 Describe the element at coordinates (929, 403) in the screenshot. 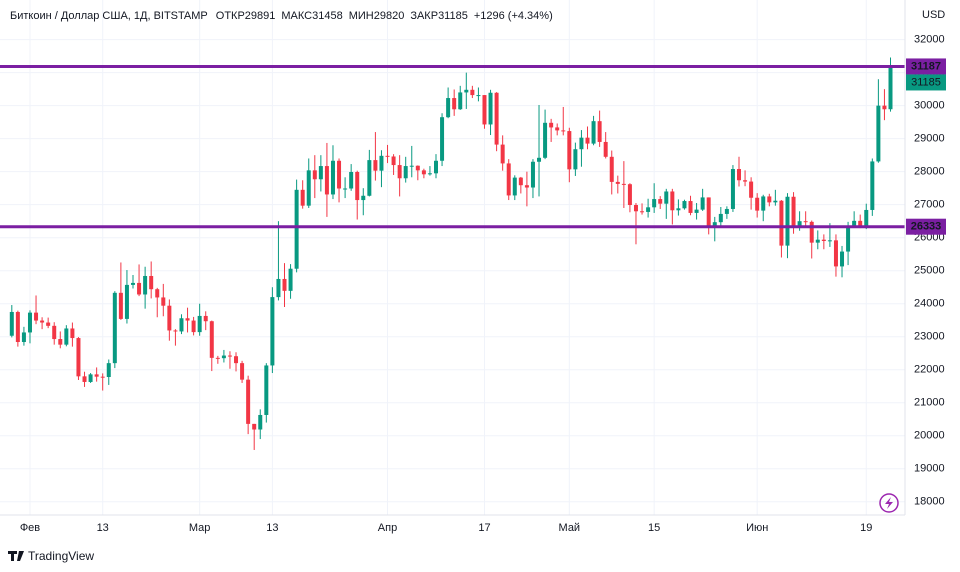

I see `y-tick-label: 21000` at that location.